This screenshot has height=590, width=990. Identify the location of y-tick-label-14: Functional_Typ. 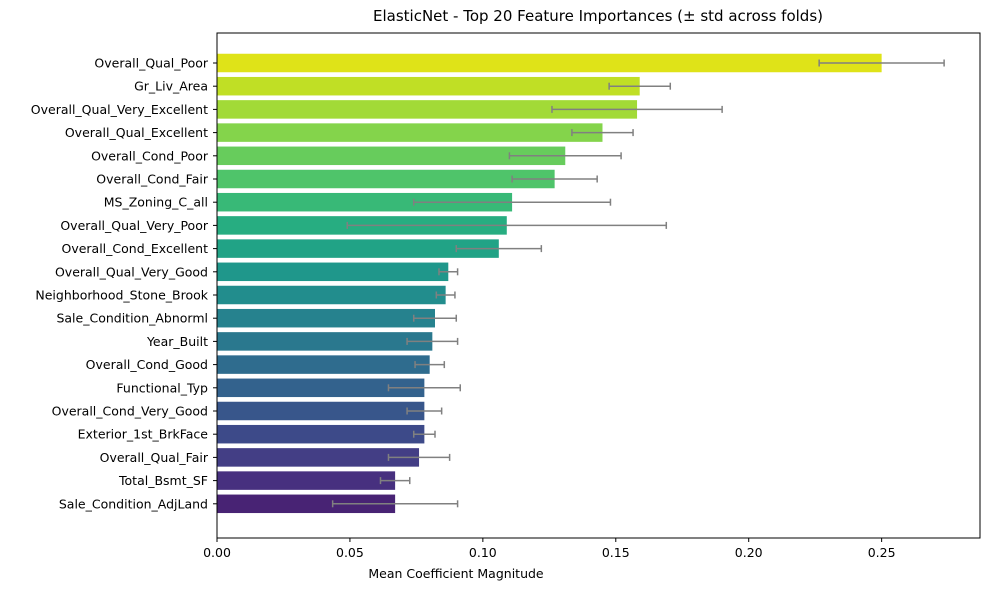
(162, 387).